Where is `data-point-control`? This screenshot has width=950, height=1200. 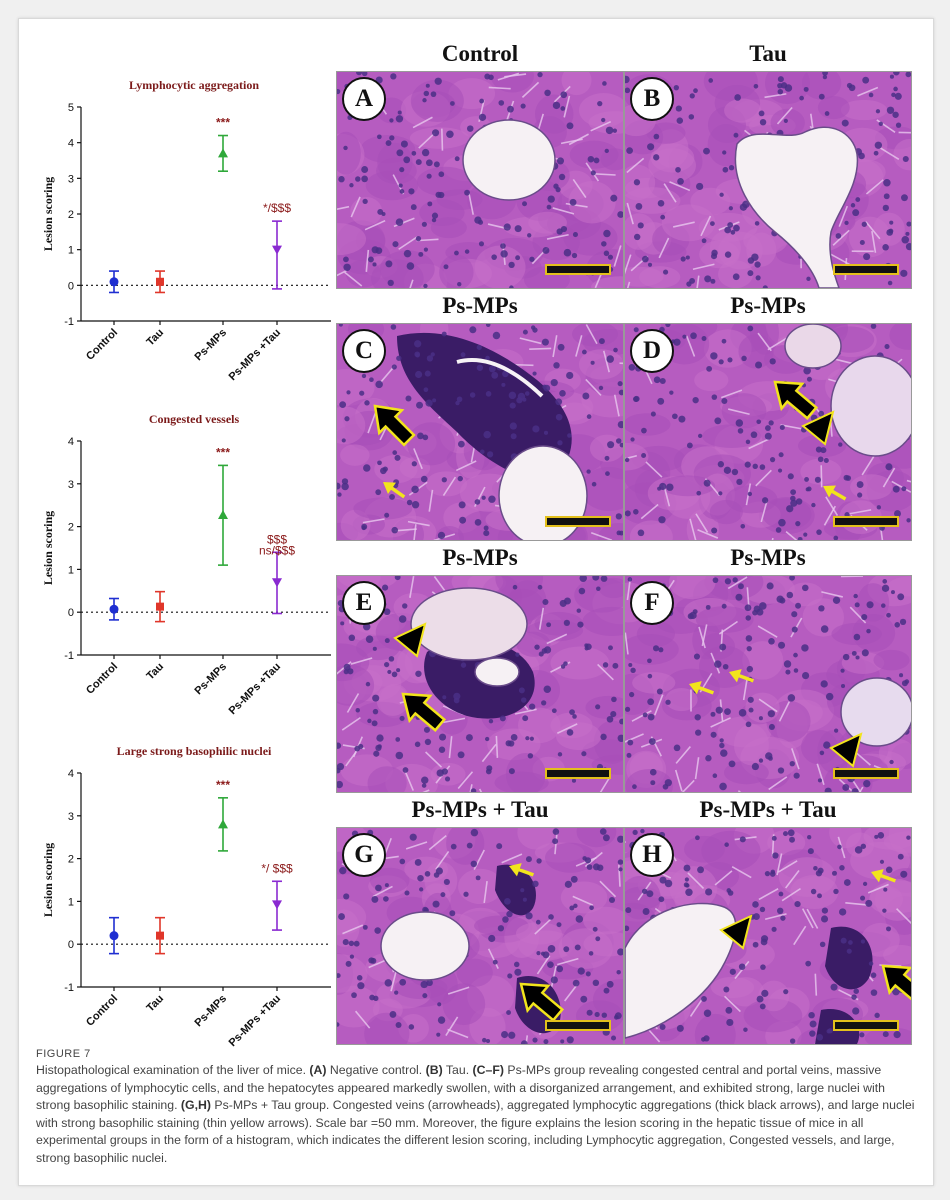 data-point-control is located at coordinates (114, 282).